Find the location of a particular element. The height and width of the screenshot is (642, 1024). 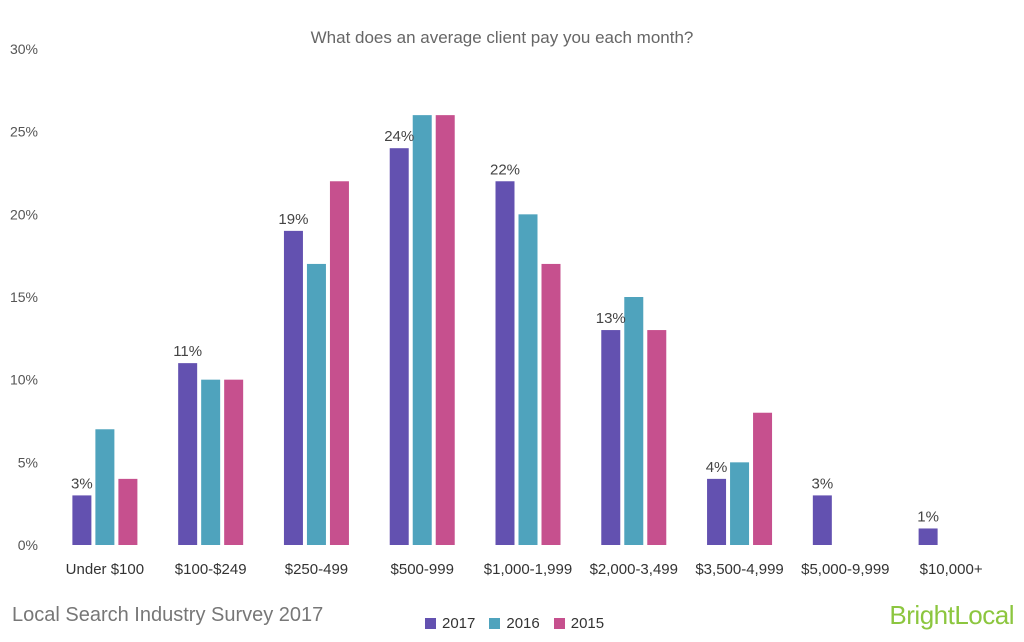

y-axis-ticks: 0% 5% 10% 15% 20% 25% 30% is located at coordinates (24, 297).